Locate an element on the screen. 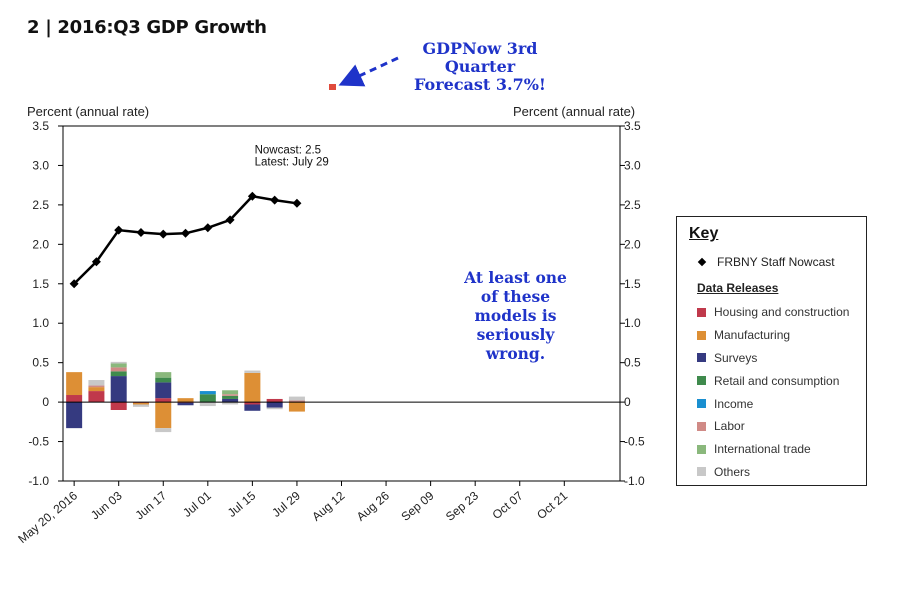 Image resolution: width=905 pixels, height=593 pixels. legend-item-label: Surveys is located at coordinates (736, 357).